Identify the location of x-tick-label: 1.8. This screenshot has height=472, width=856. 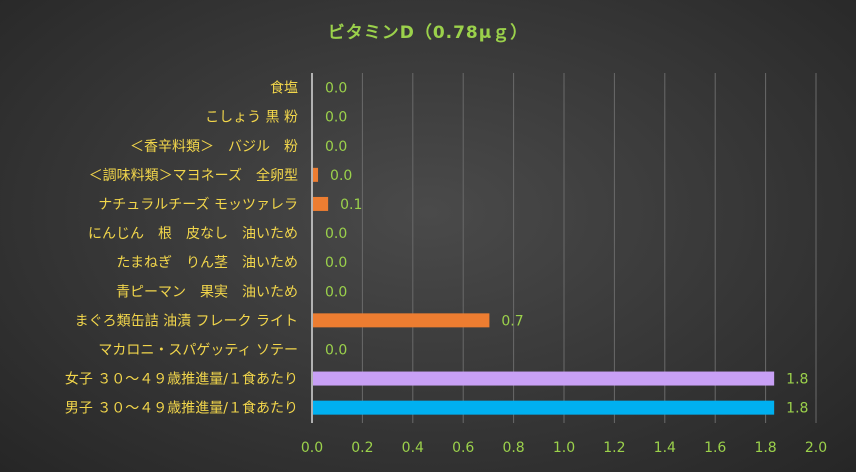
(765, 448).